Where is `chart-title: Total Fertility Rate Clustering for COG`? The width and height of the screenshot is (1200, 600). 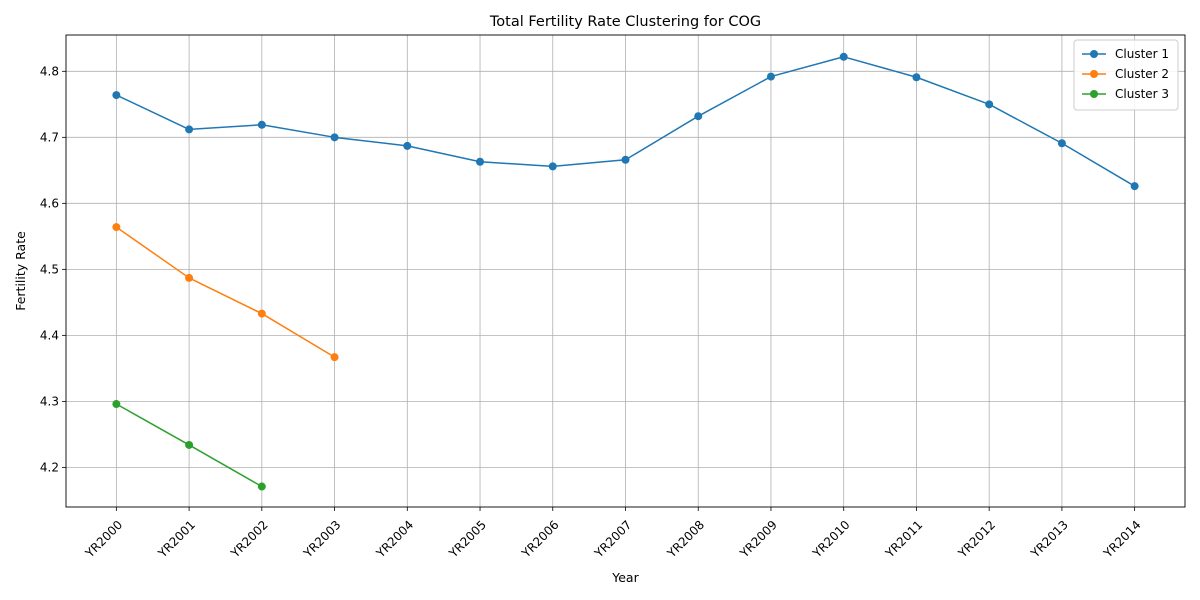 chart-title: Total Fertility Rate Clustering for COG is located at coordinates (625, 22).